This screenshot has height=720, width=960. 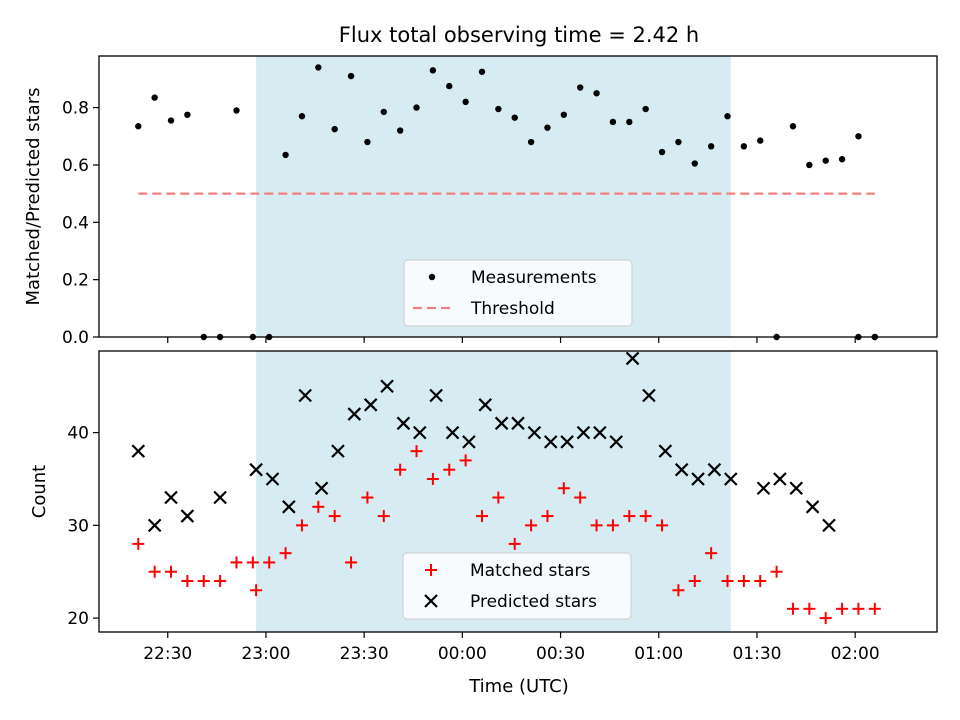 What do you see at coordinates (75, 223) in the screenshot?
I see `y-tick-label: 0.4` at bounding box center [75, 223].